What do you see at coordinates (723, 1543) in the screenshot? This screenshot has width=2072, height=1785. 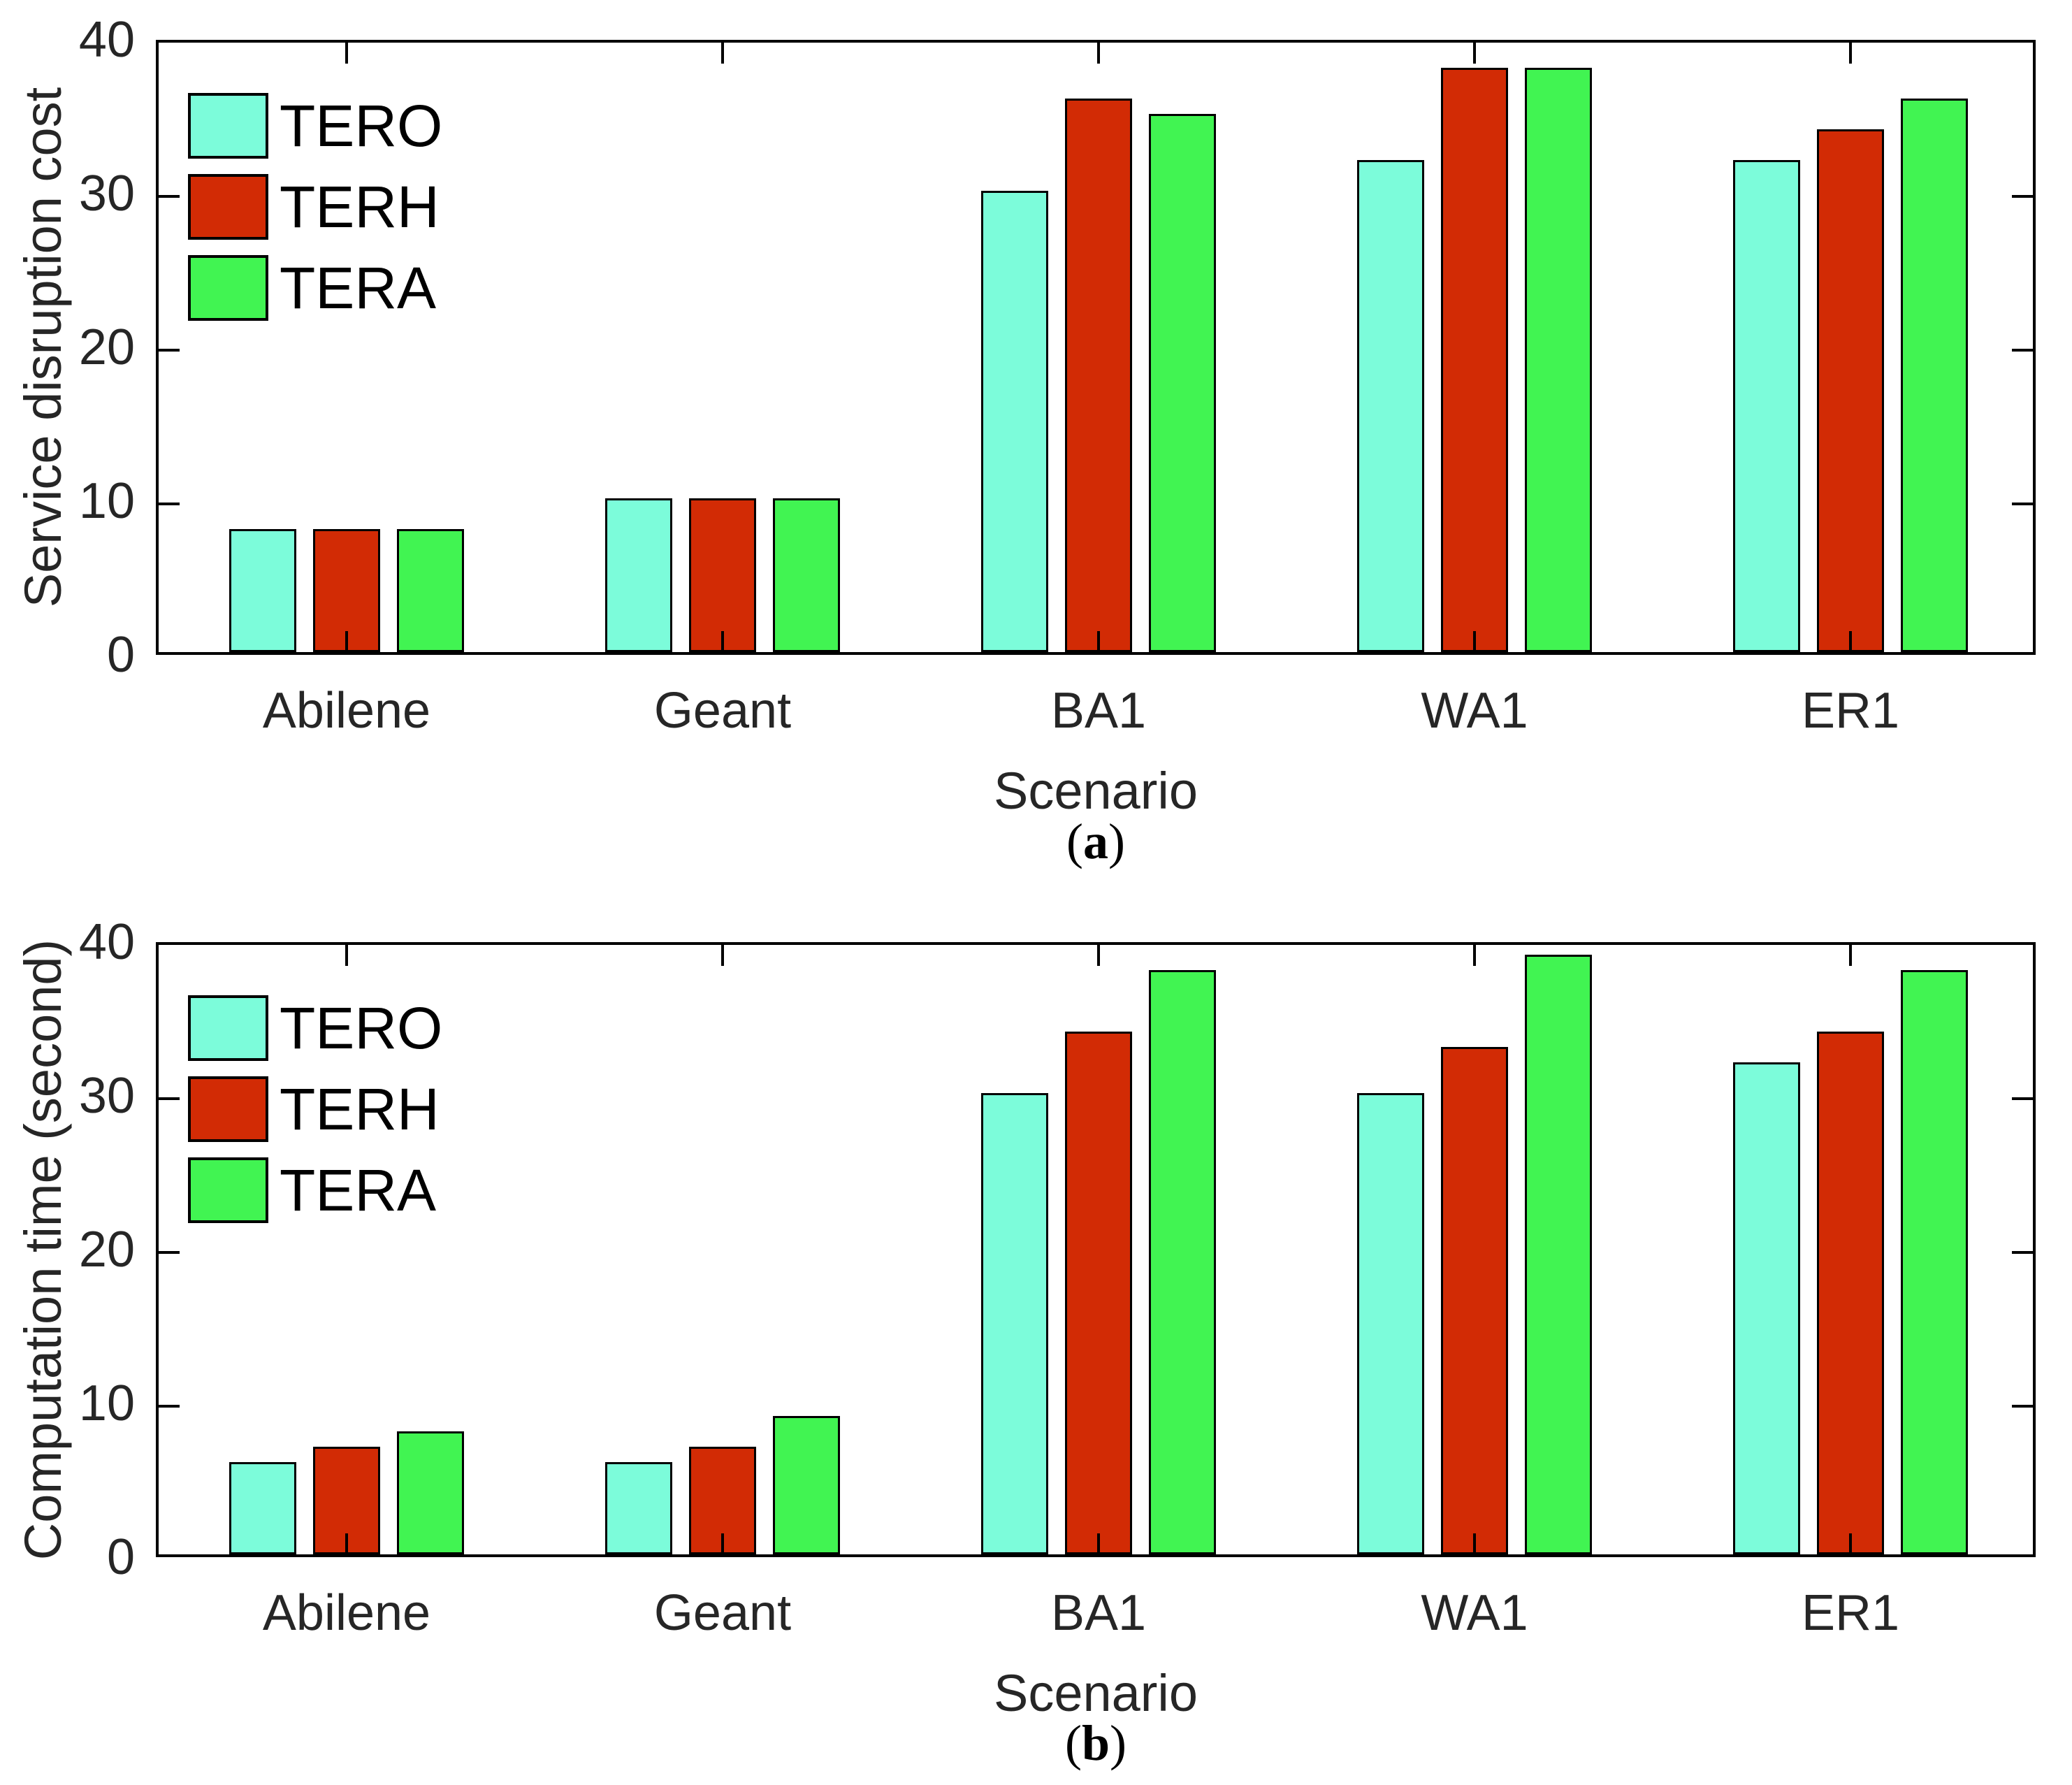 I see `x-tick-bottom-Geant` at bounding box center [723, 1543].